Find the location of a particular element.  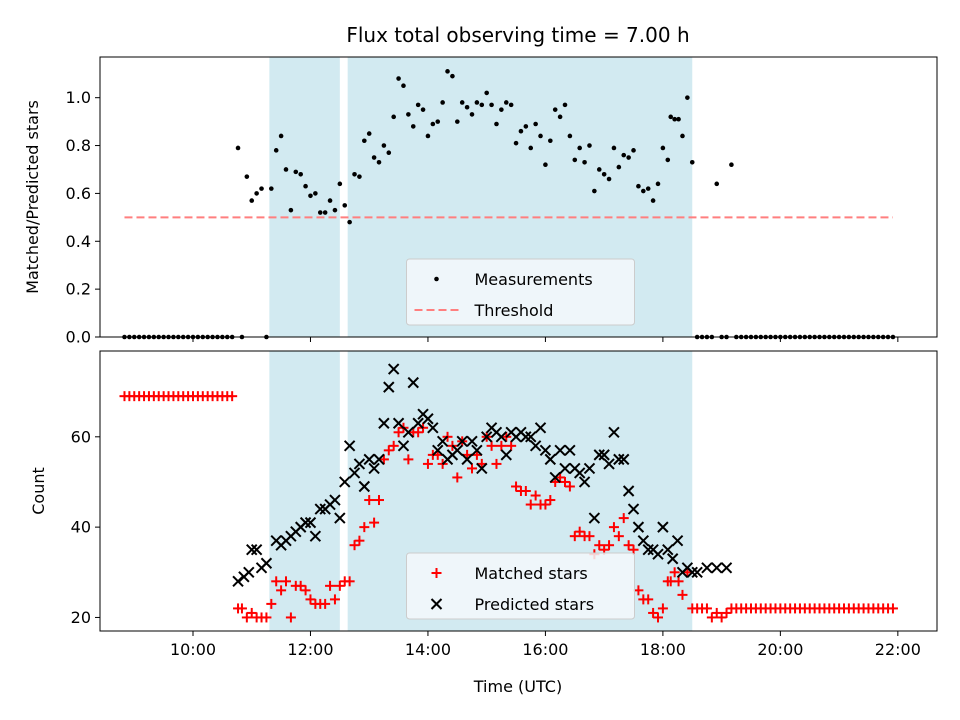

ratio-panel-ylabel: Matched/Predicted stars is located at coordinates (32, 197).